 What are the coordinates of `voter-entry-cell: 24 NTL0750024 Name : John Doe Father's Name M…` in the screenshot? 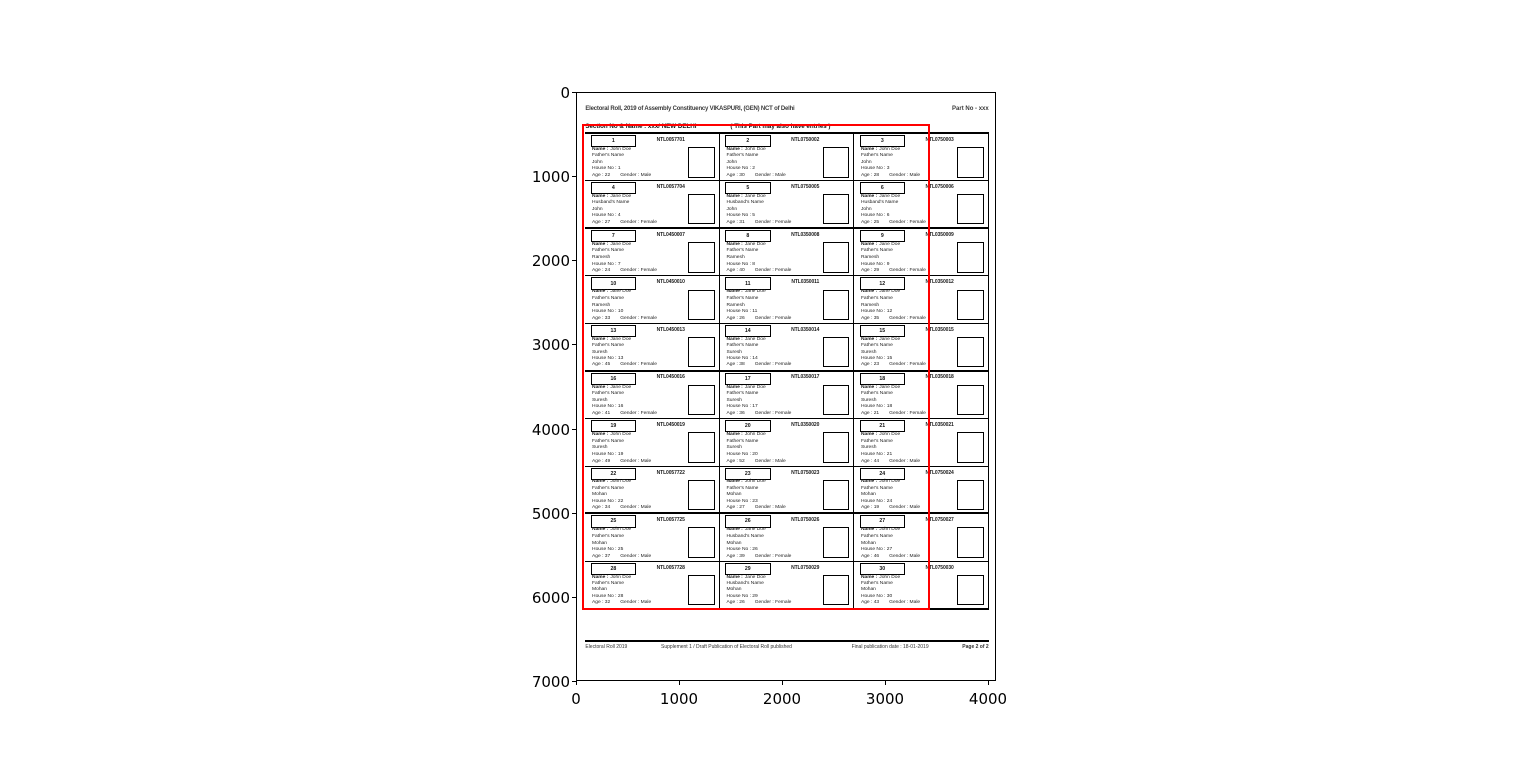 It's located at (921, 490).